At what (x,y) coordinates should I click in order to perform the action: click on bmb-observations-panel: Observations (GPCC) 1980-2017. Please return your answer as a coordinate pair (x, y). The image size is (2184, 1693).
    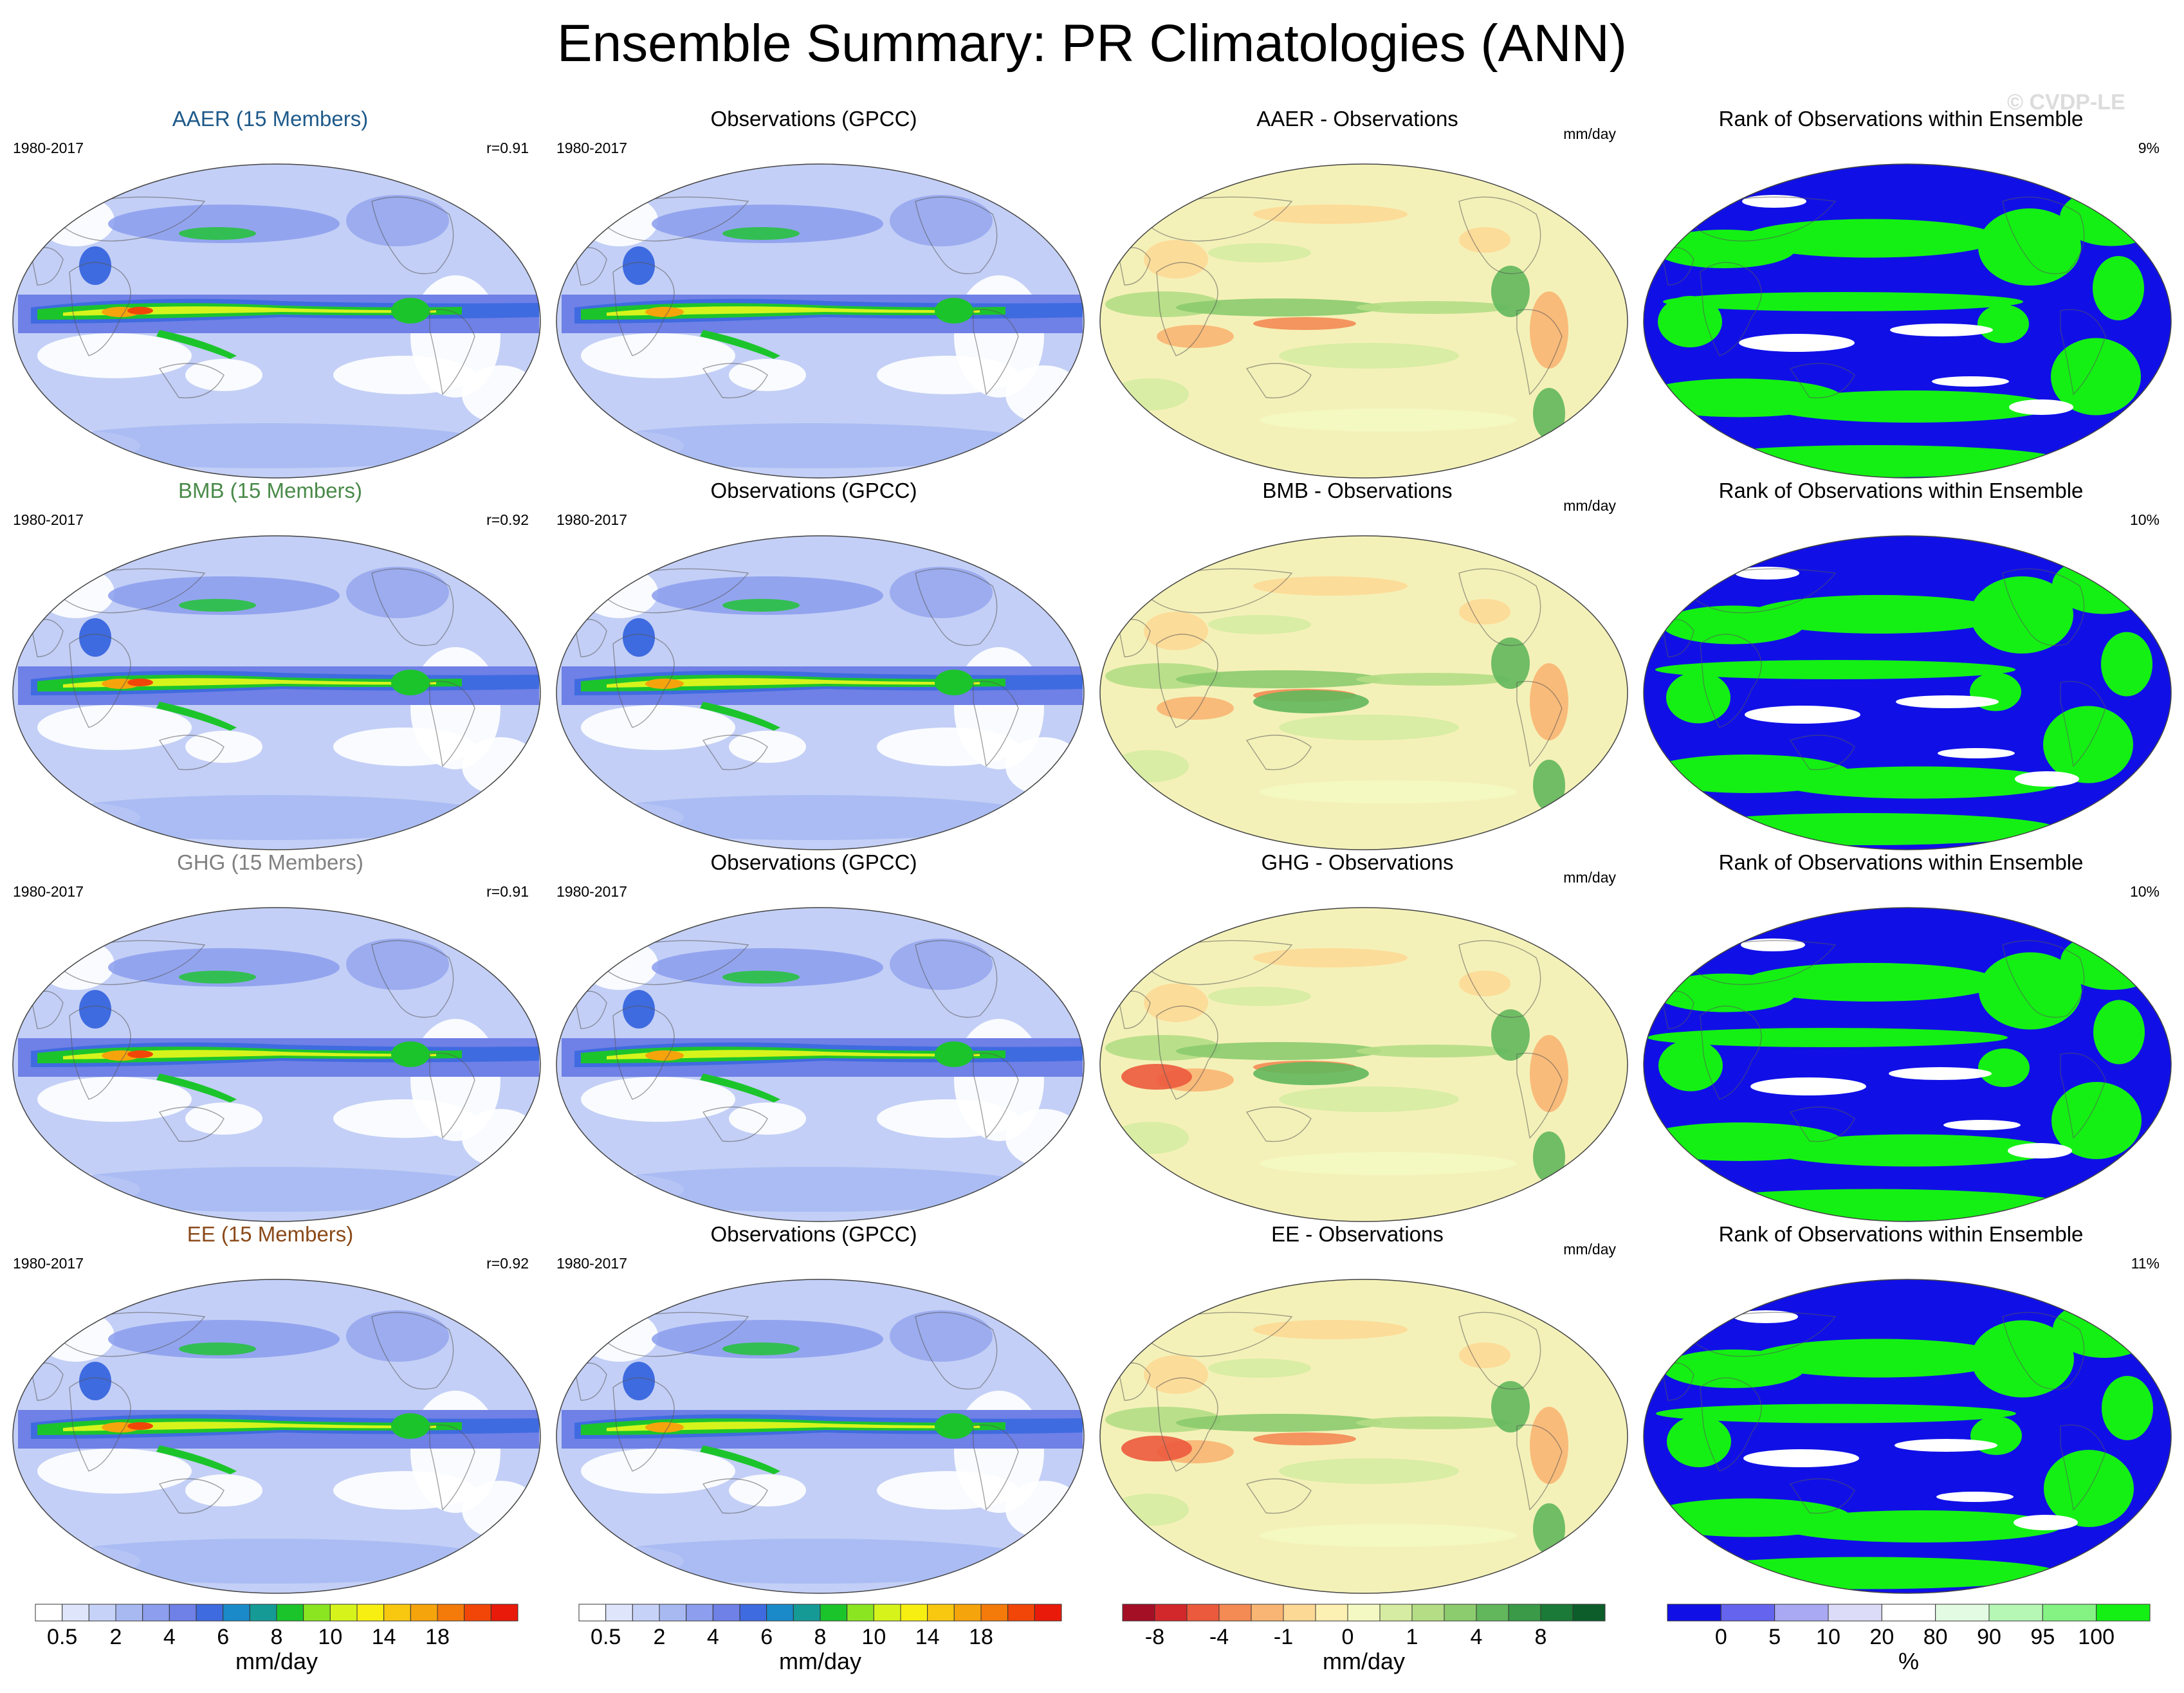
    Looking at the image, I should click on (814, 664).